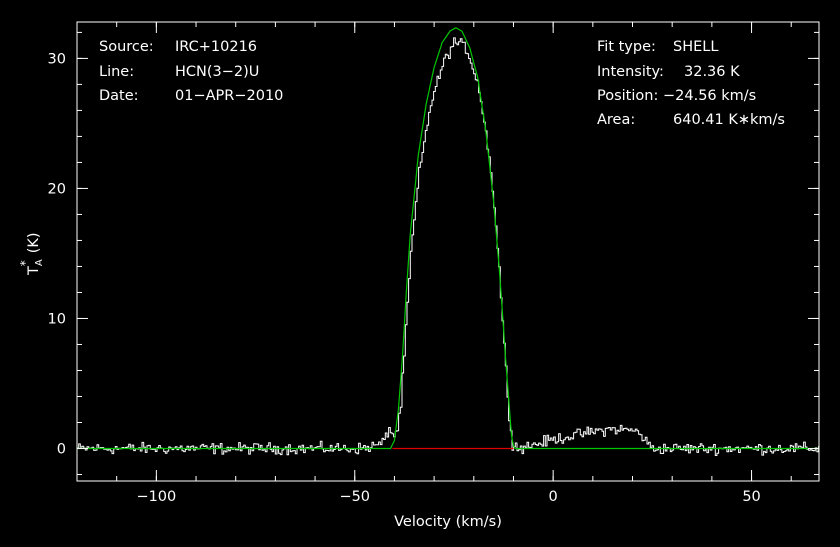 This screenshot has height=547, width=840. Describe the element at coordinates (626, 47) in the screenshot. I see `fit-type-label: Fit type:` at that location.